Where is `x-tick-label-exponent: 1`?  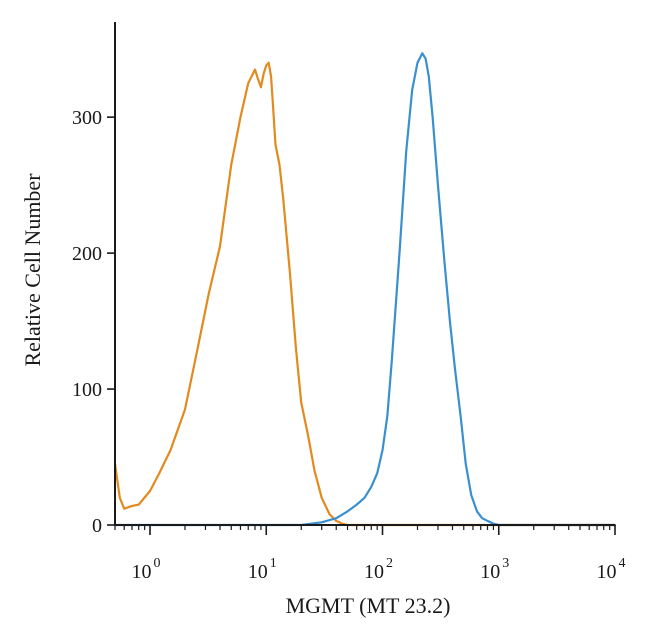
x-tick-label-exponent: 1 is located at coordinates (273, 563).